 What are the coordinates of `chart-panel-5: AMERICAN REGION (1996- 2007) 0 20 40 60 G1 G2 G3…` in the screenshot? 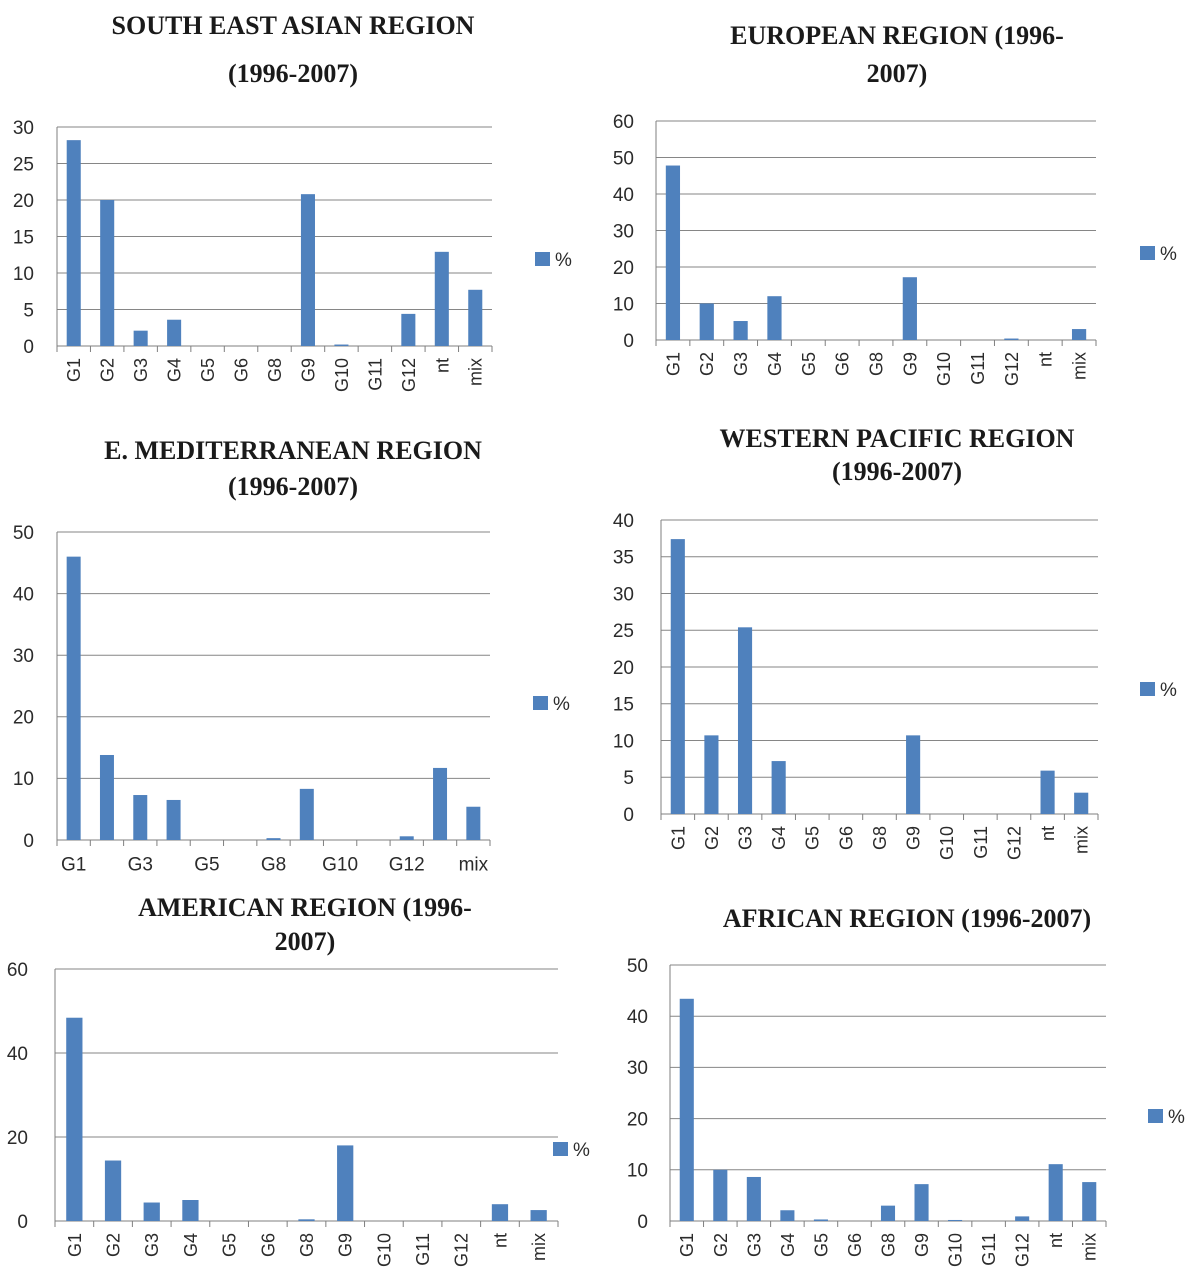 It's located at (298, 1080).